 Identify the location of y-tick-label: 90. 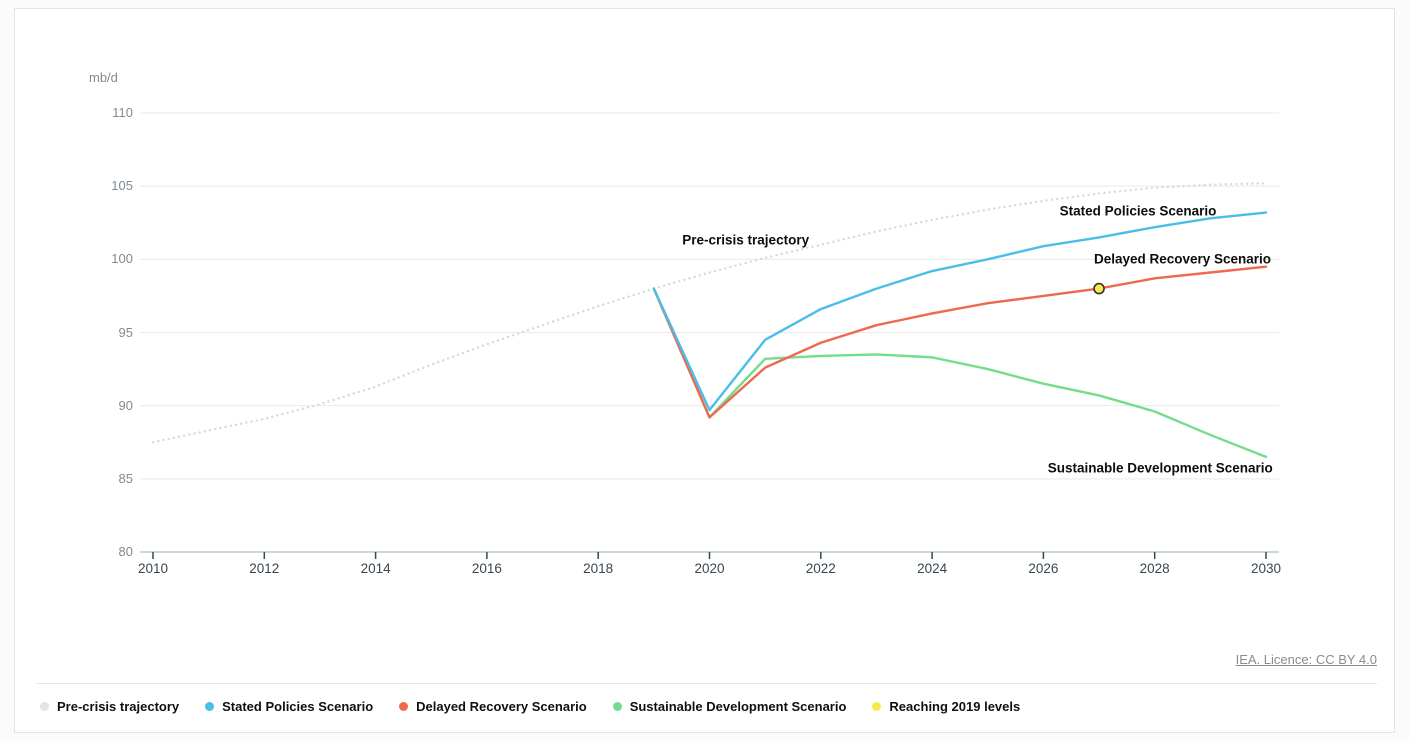
(125, 405).